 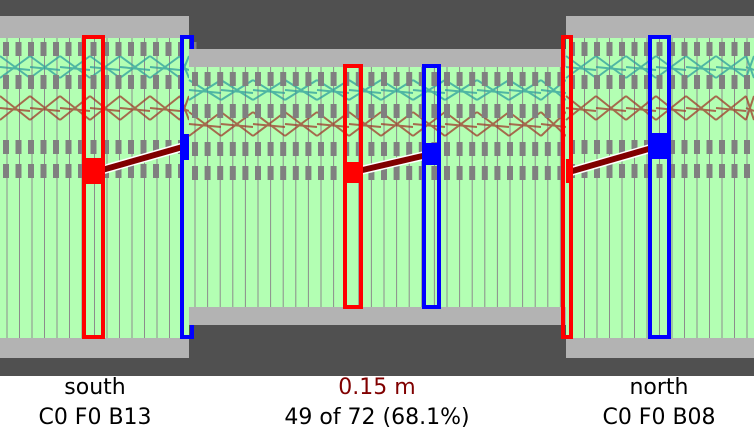 What do you see at coordinates (659, 146) in the screenshot?
I see `right-blue-marker-fill` at bounding box center [659, 146].